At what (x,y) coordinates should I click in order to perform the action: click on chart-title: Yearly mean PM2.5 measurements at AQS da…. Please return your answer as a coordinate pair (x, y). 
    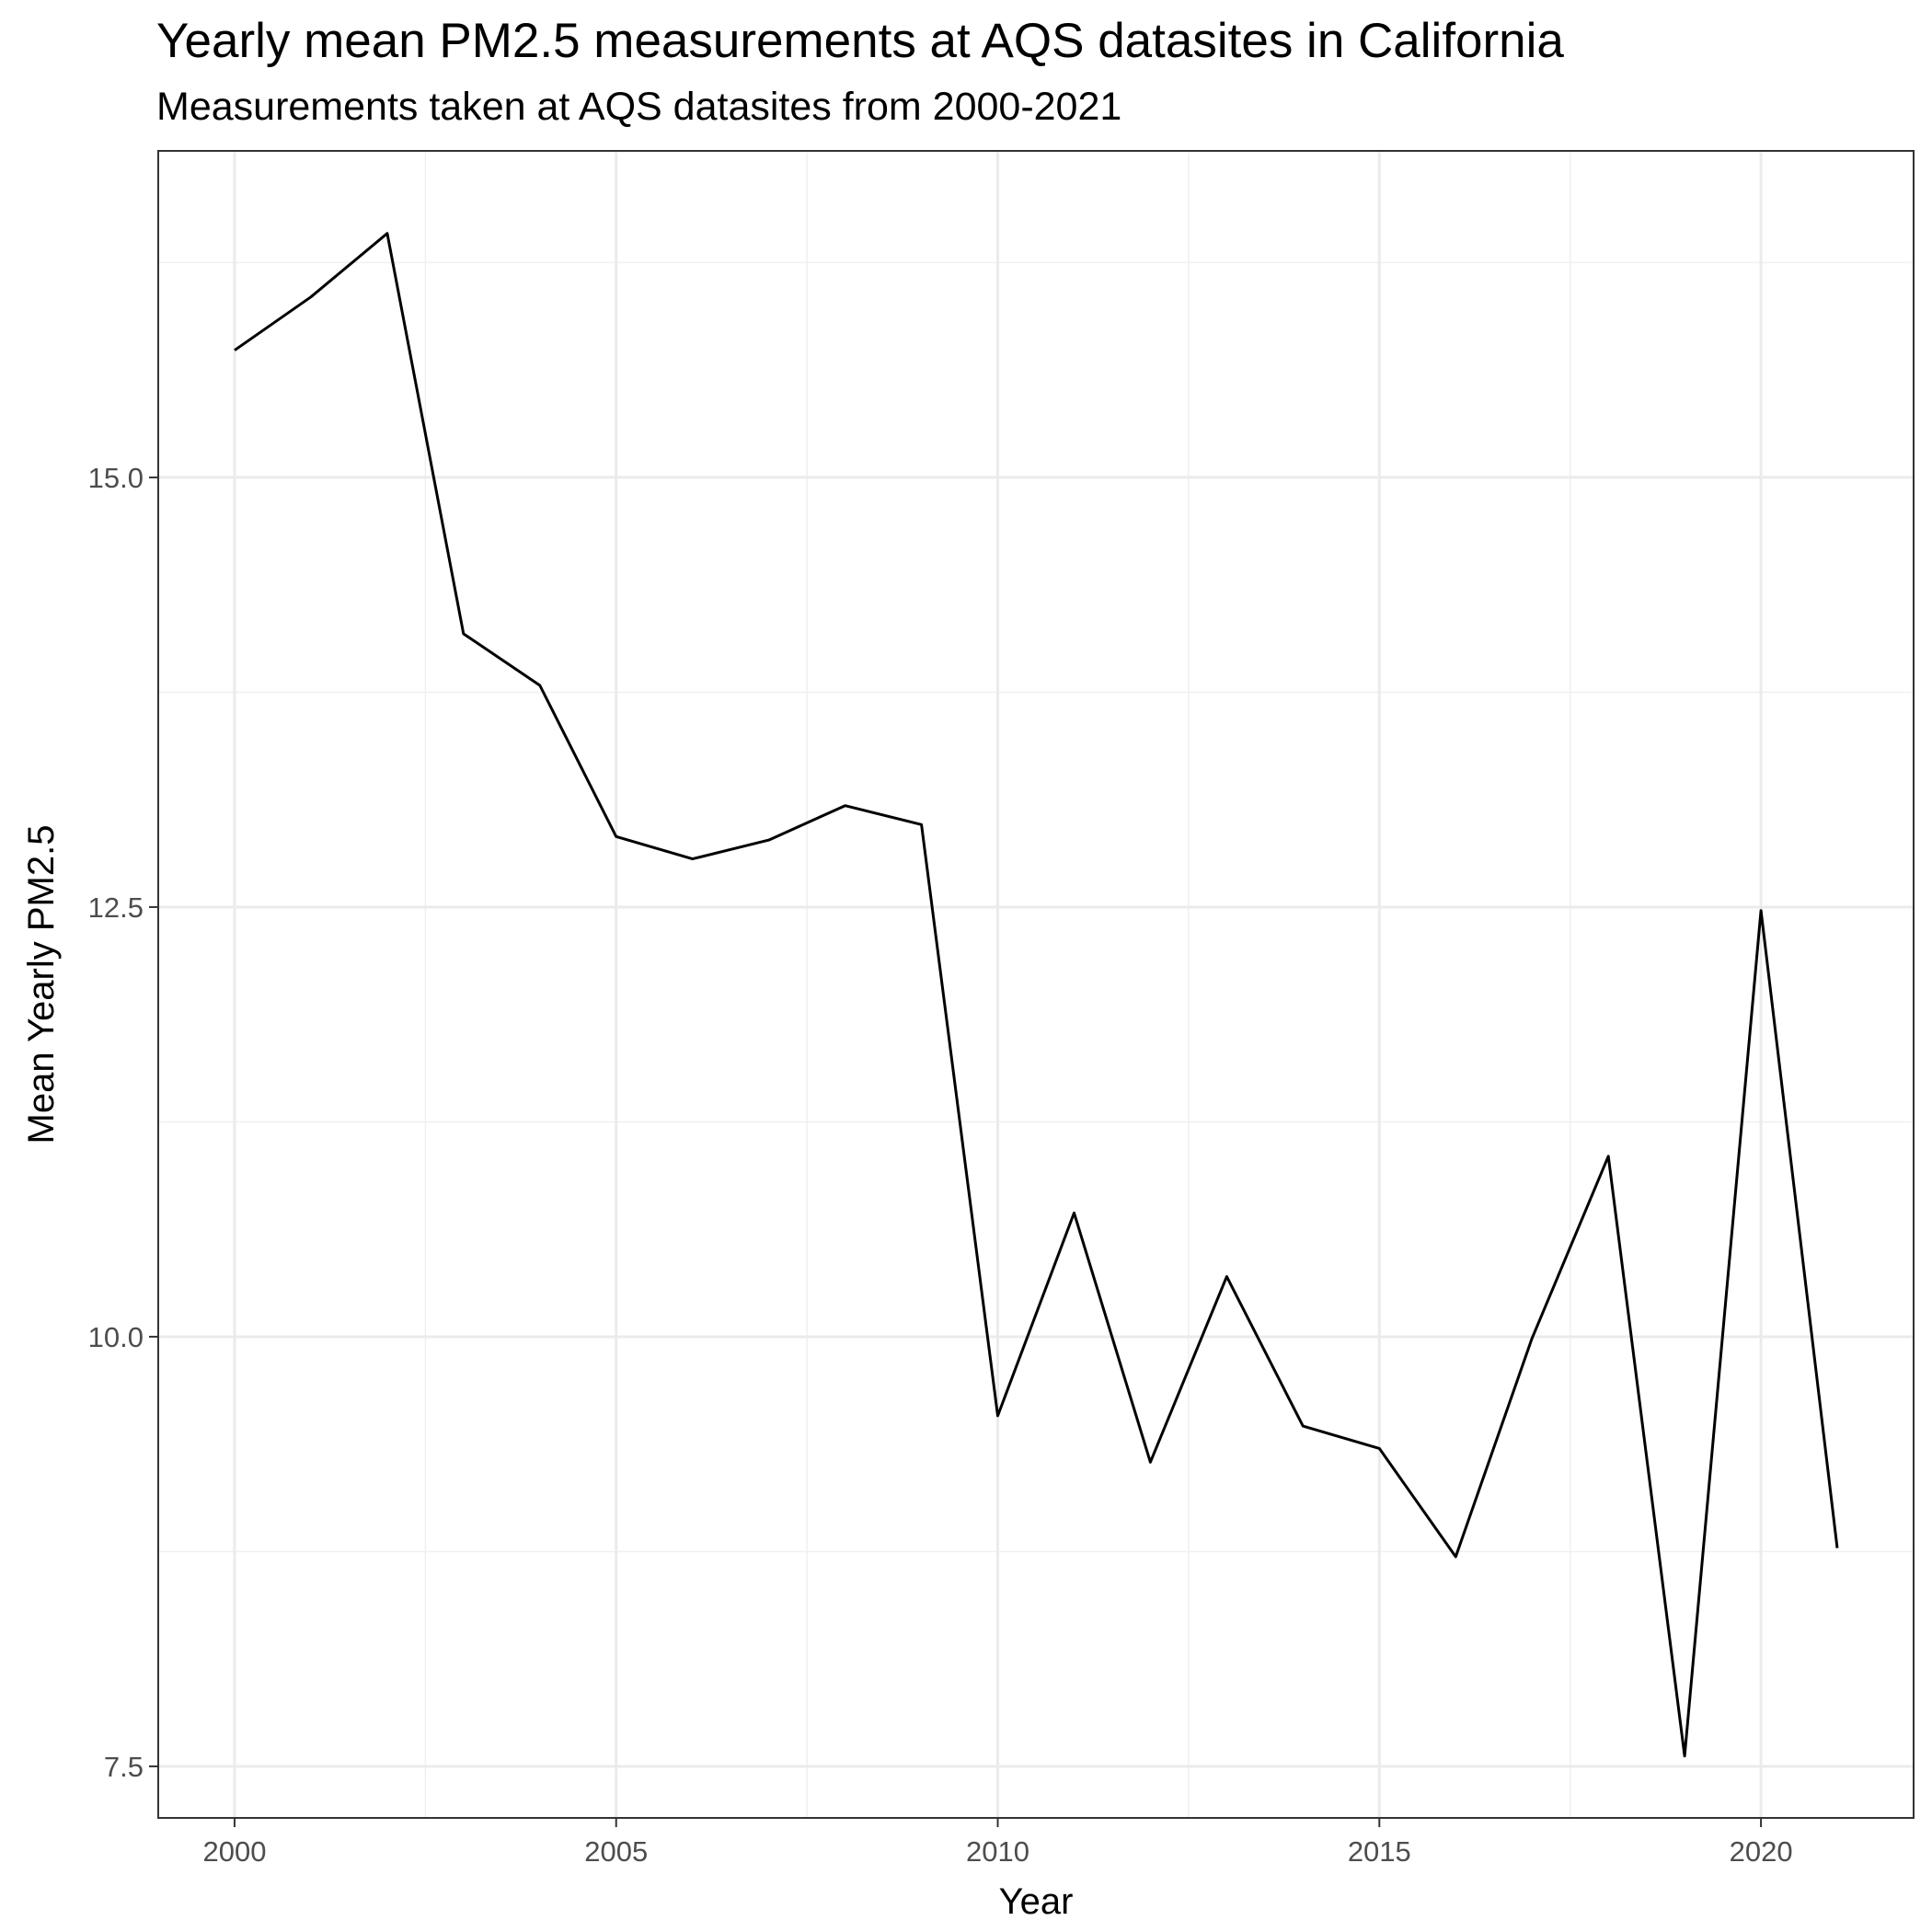
    Looking at the image, I should click on (860, 41).